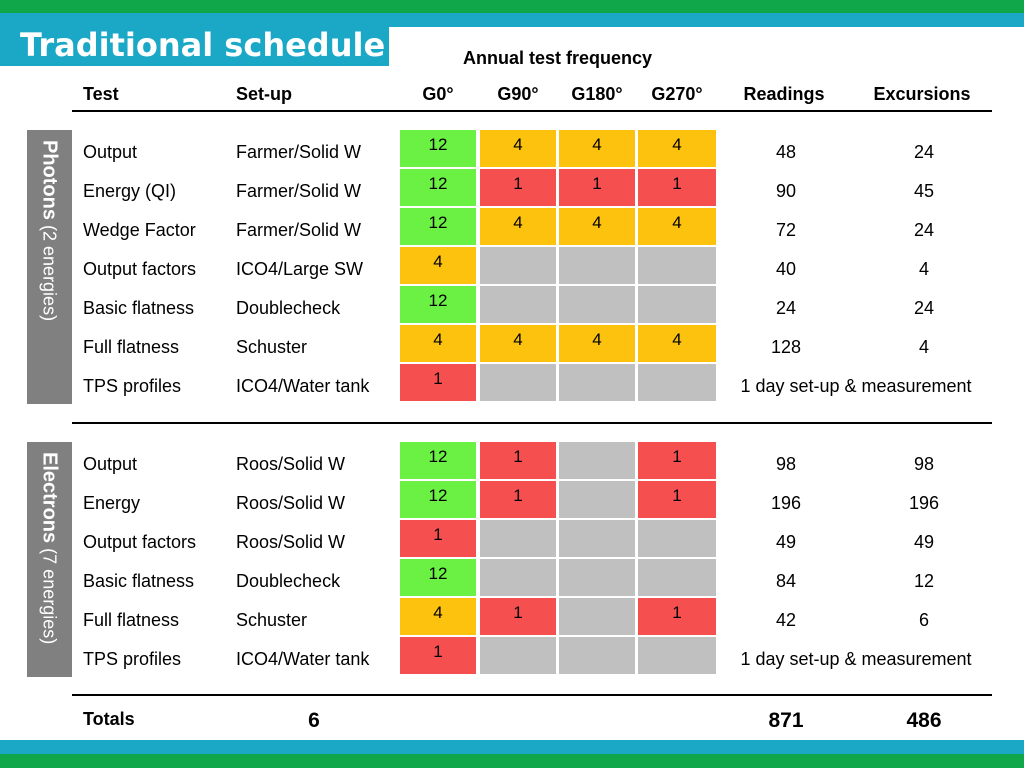 The height and width of the screenshot is (768, 1024). I want to click on setup-name: ICO4/Large SW, so click(300, 269).